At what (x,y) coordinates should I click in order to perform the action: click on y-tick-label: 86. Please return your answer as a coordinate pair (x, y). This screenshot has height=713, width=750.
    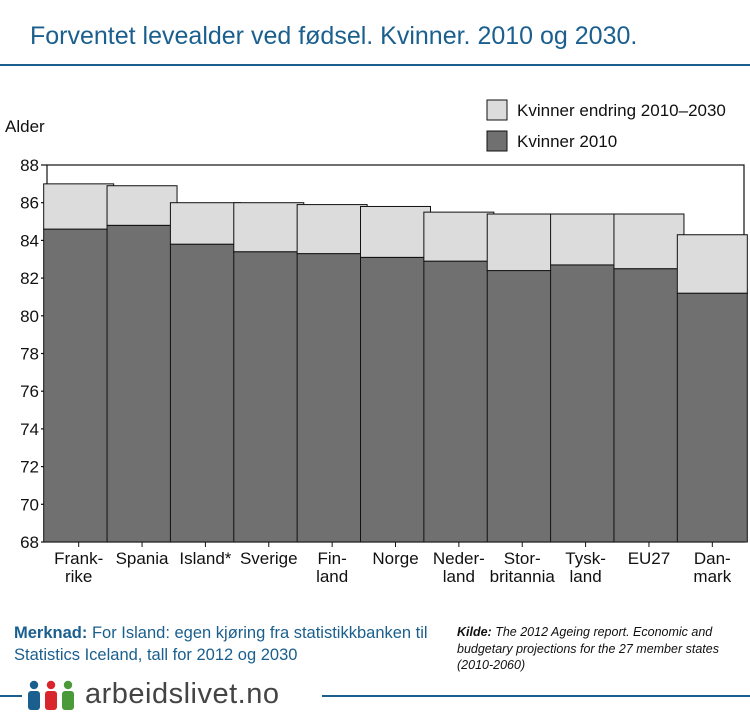
    Looking at the image, I should click on (29, 203).